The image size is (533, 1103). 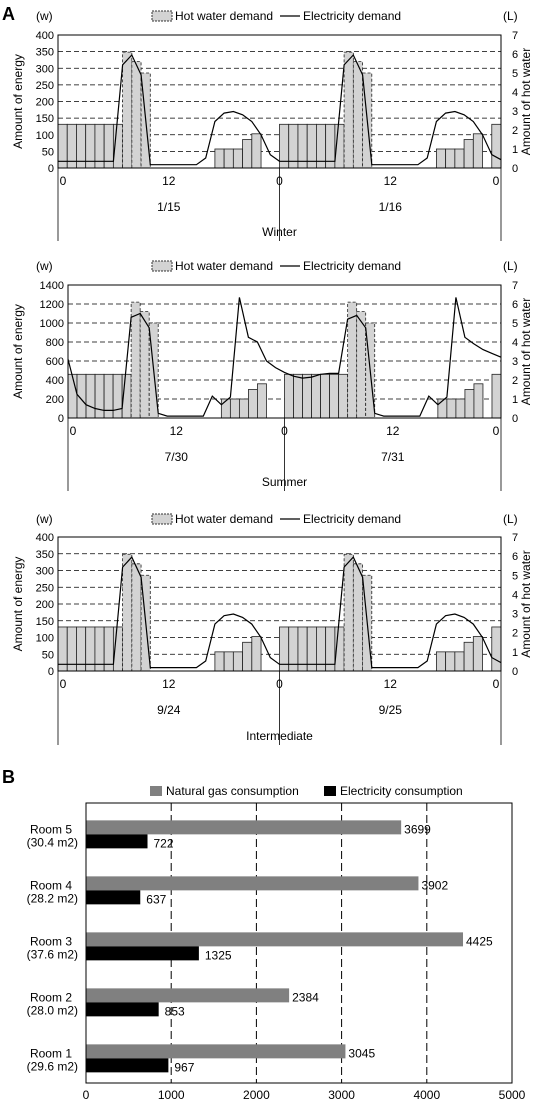 I want to click on legend-hot-water-swatch, so click(x=162, y=266).